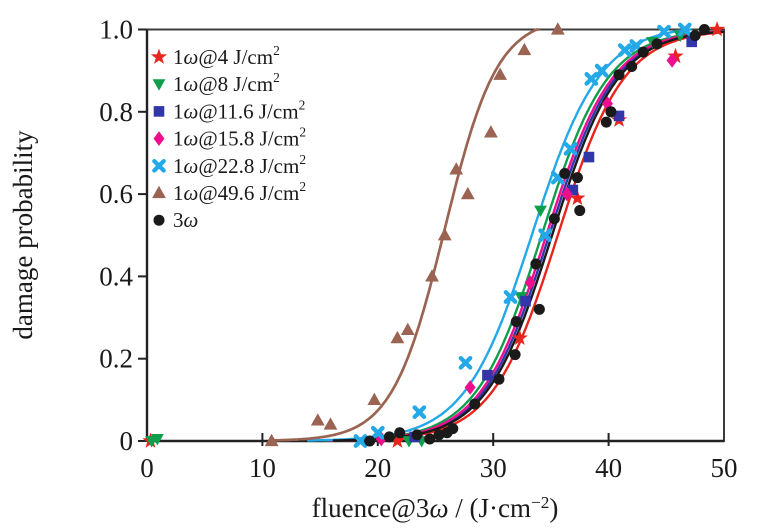 The width and height of the screenshot is (777, 530). What do you see at coordinates (116, 30) in the screenshot?
I see `y-tick-label: 1.0` at bounding box center [116, 30].